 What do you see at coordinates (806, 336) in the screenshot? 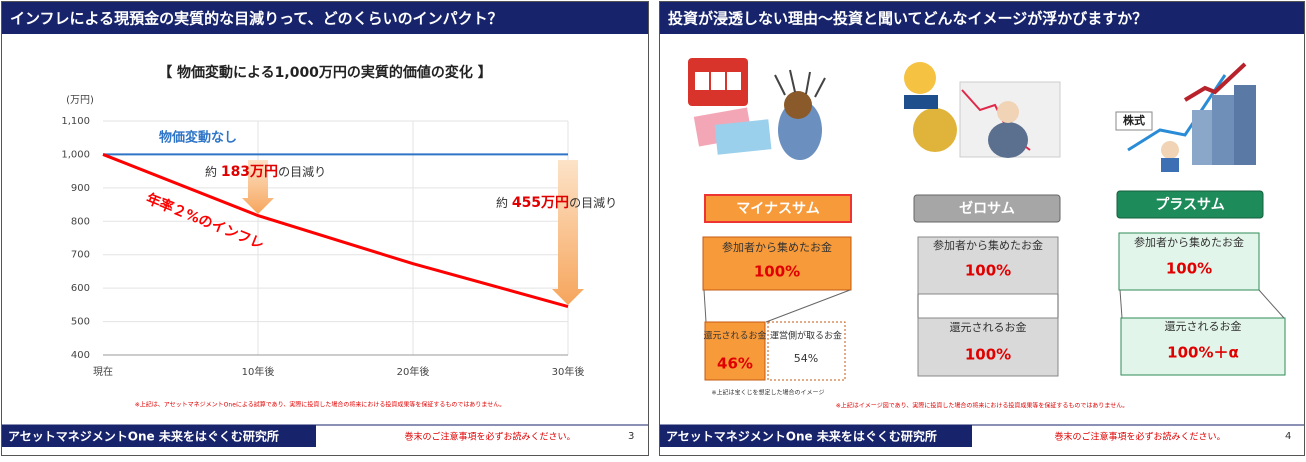
I see `box-text: 運営側が取るお金` at bounding box center [806, 336].